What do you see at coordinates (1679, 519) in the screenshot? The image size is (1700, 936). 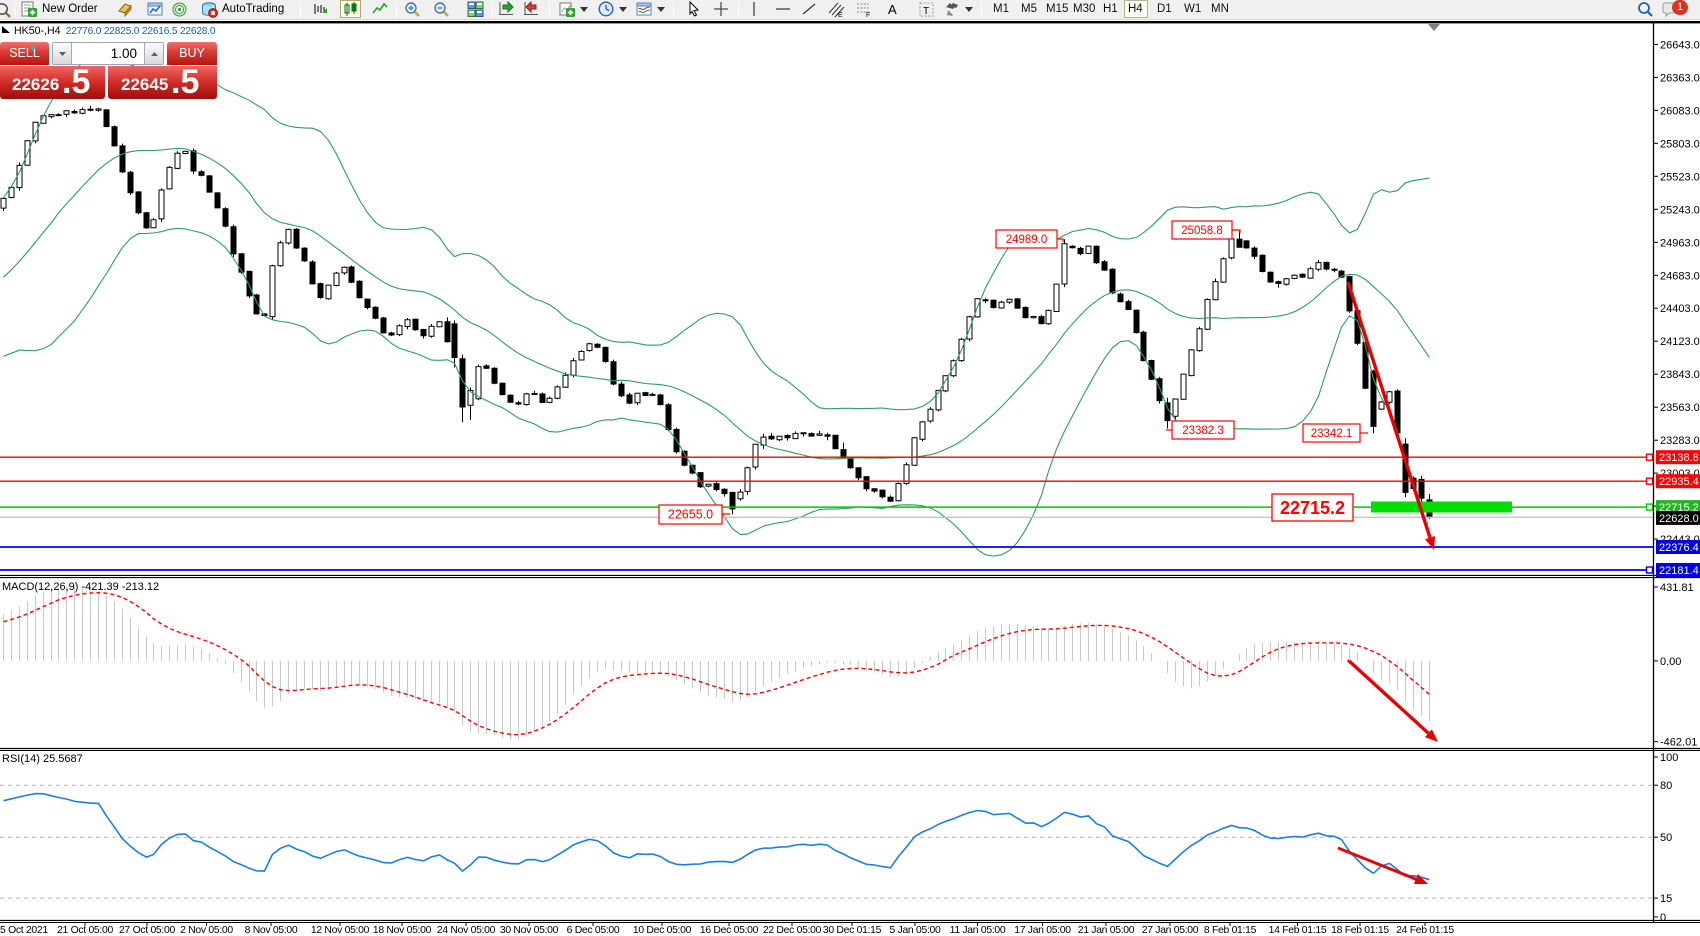 I see `svg-text: 22628.0` at bounding box center [1679, 519].